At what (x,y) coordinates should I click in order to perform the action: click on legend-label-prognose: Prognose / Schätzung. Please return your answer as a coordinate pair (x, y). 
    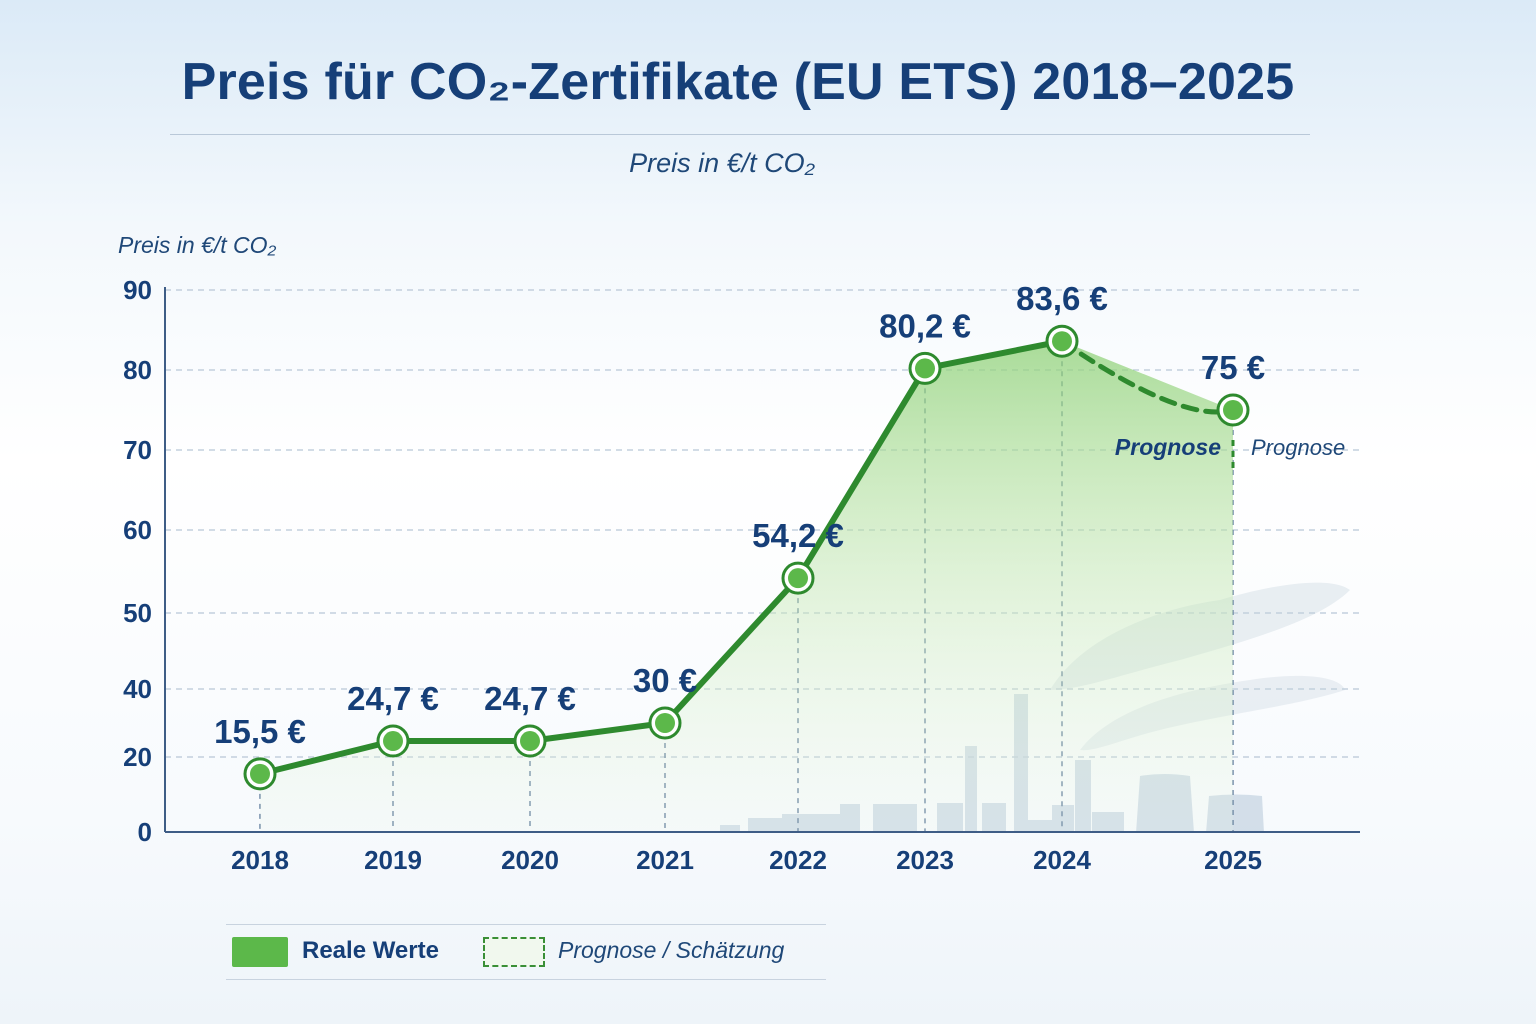
    Looking at the image, I should click on (671, 950).